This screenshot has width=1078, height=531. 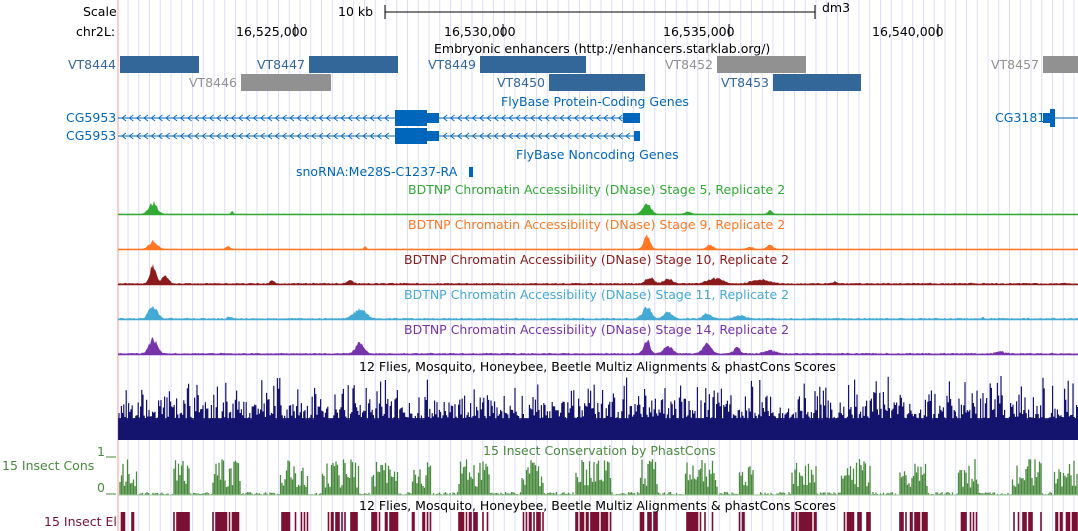 What do you see at coordinates (1015, 64) in the screenshot?
I see `enhancer-label: VT8457` at bounding box center [1015, 64].